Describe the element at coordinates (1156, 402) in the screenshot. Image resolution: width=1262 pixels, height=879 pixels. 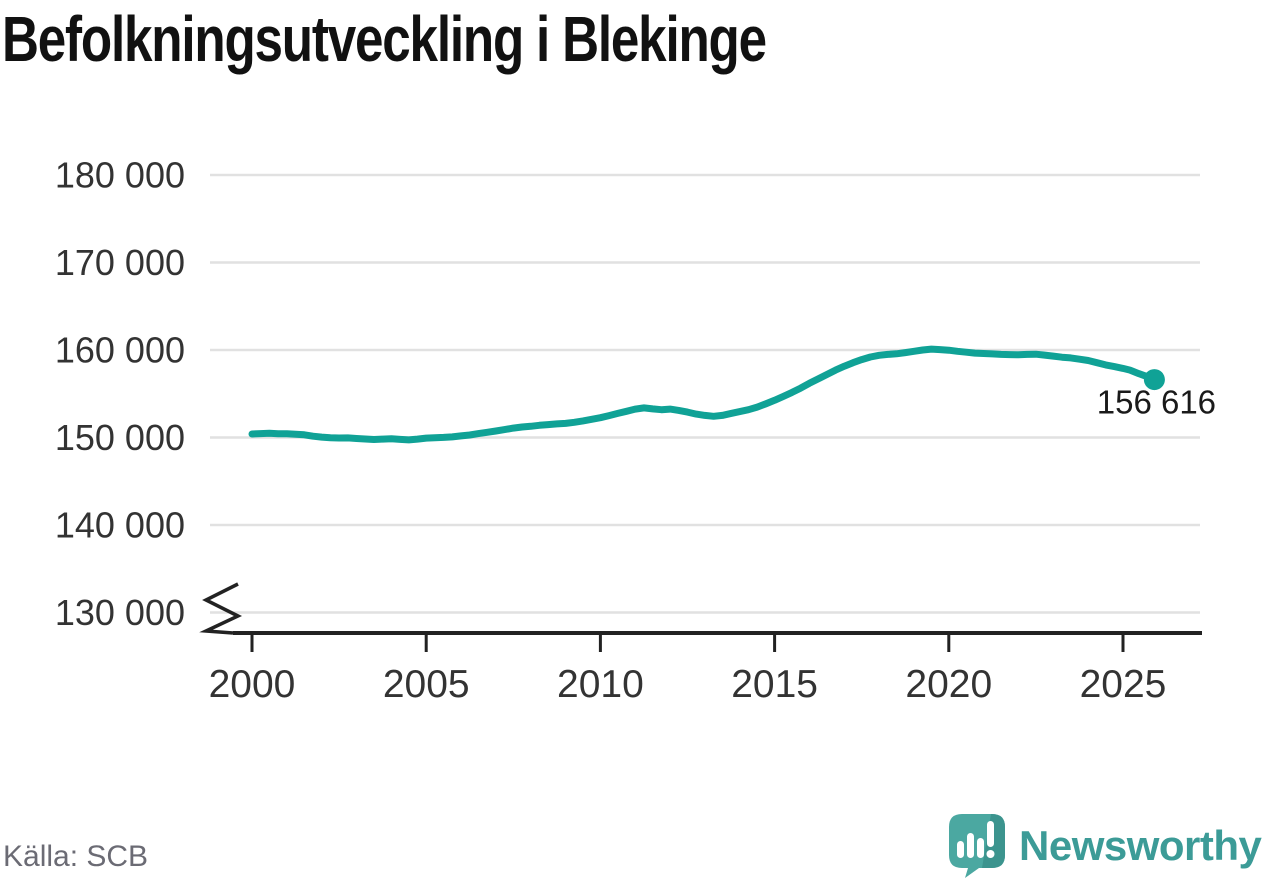
I see `latest-value-label: 156 616` at that location.